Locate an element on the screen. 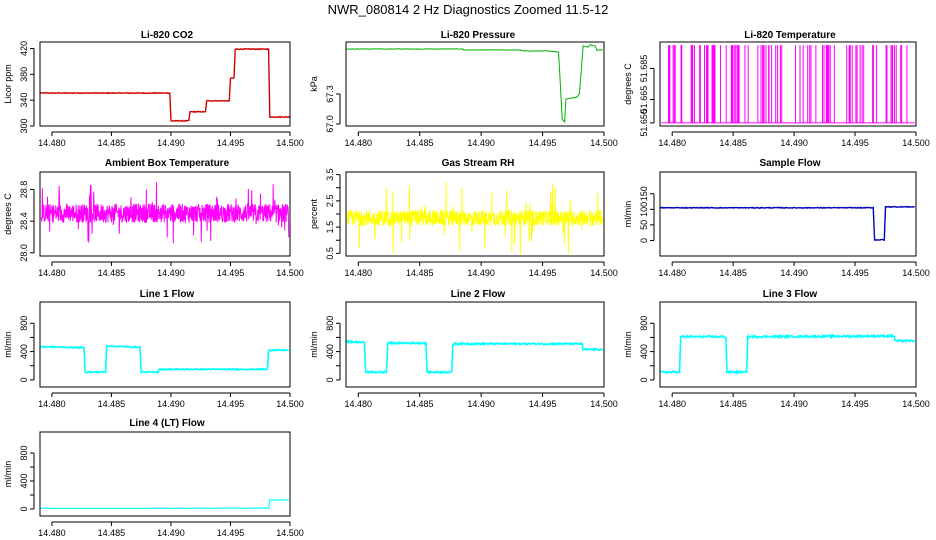 The height and width of the screenshot is (540, 936). y-tick-label: 3.5 is located at coordinates (330, 174).